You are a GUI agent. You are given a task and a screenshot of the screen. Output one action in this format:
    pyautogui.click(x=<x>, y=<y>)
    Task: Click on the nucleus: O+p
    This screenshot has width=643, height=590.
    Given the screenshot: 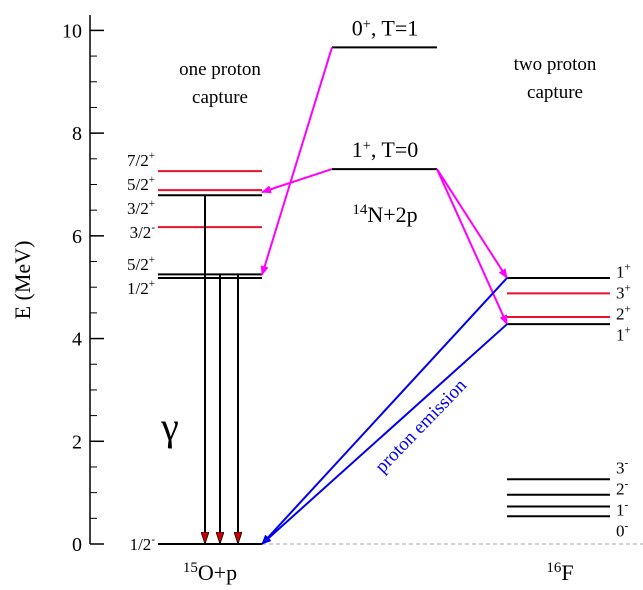 What is the action you would take?
    pyautogui.click(x=217, y=572)
    